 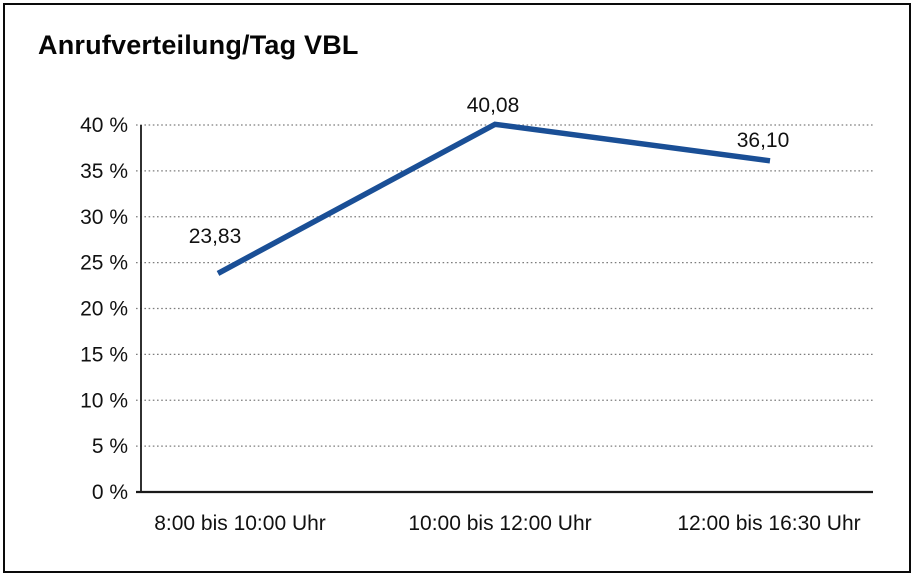 What do you see at coordinates (768, 523) in the screenshot?
I see `x-category-label: 12:00 bis 16:30 Uhr` at bounding box center [768, 523].